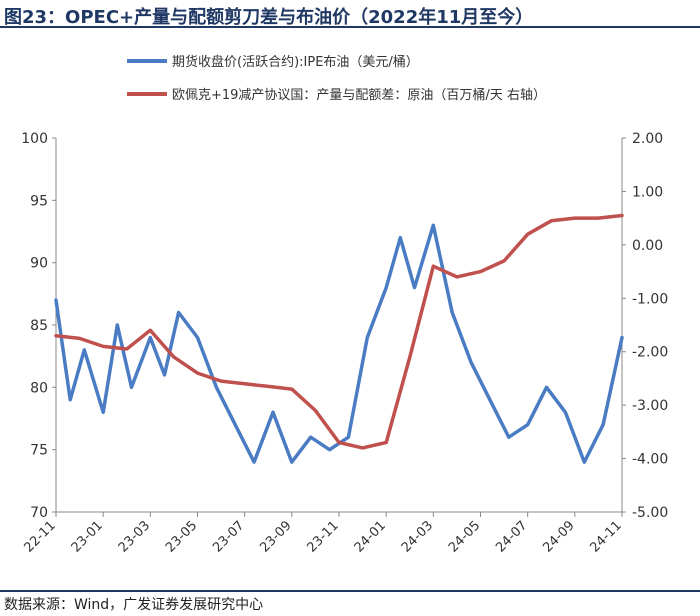 The image size is (700, 616). I want to click on legend-label: 欧佩克+19减产协议国：产量与配额差：原油（百万桶/天 右轴）, so click(359, 95).